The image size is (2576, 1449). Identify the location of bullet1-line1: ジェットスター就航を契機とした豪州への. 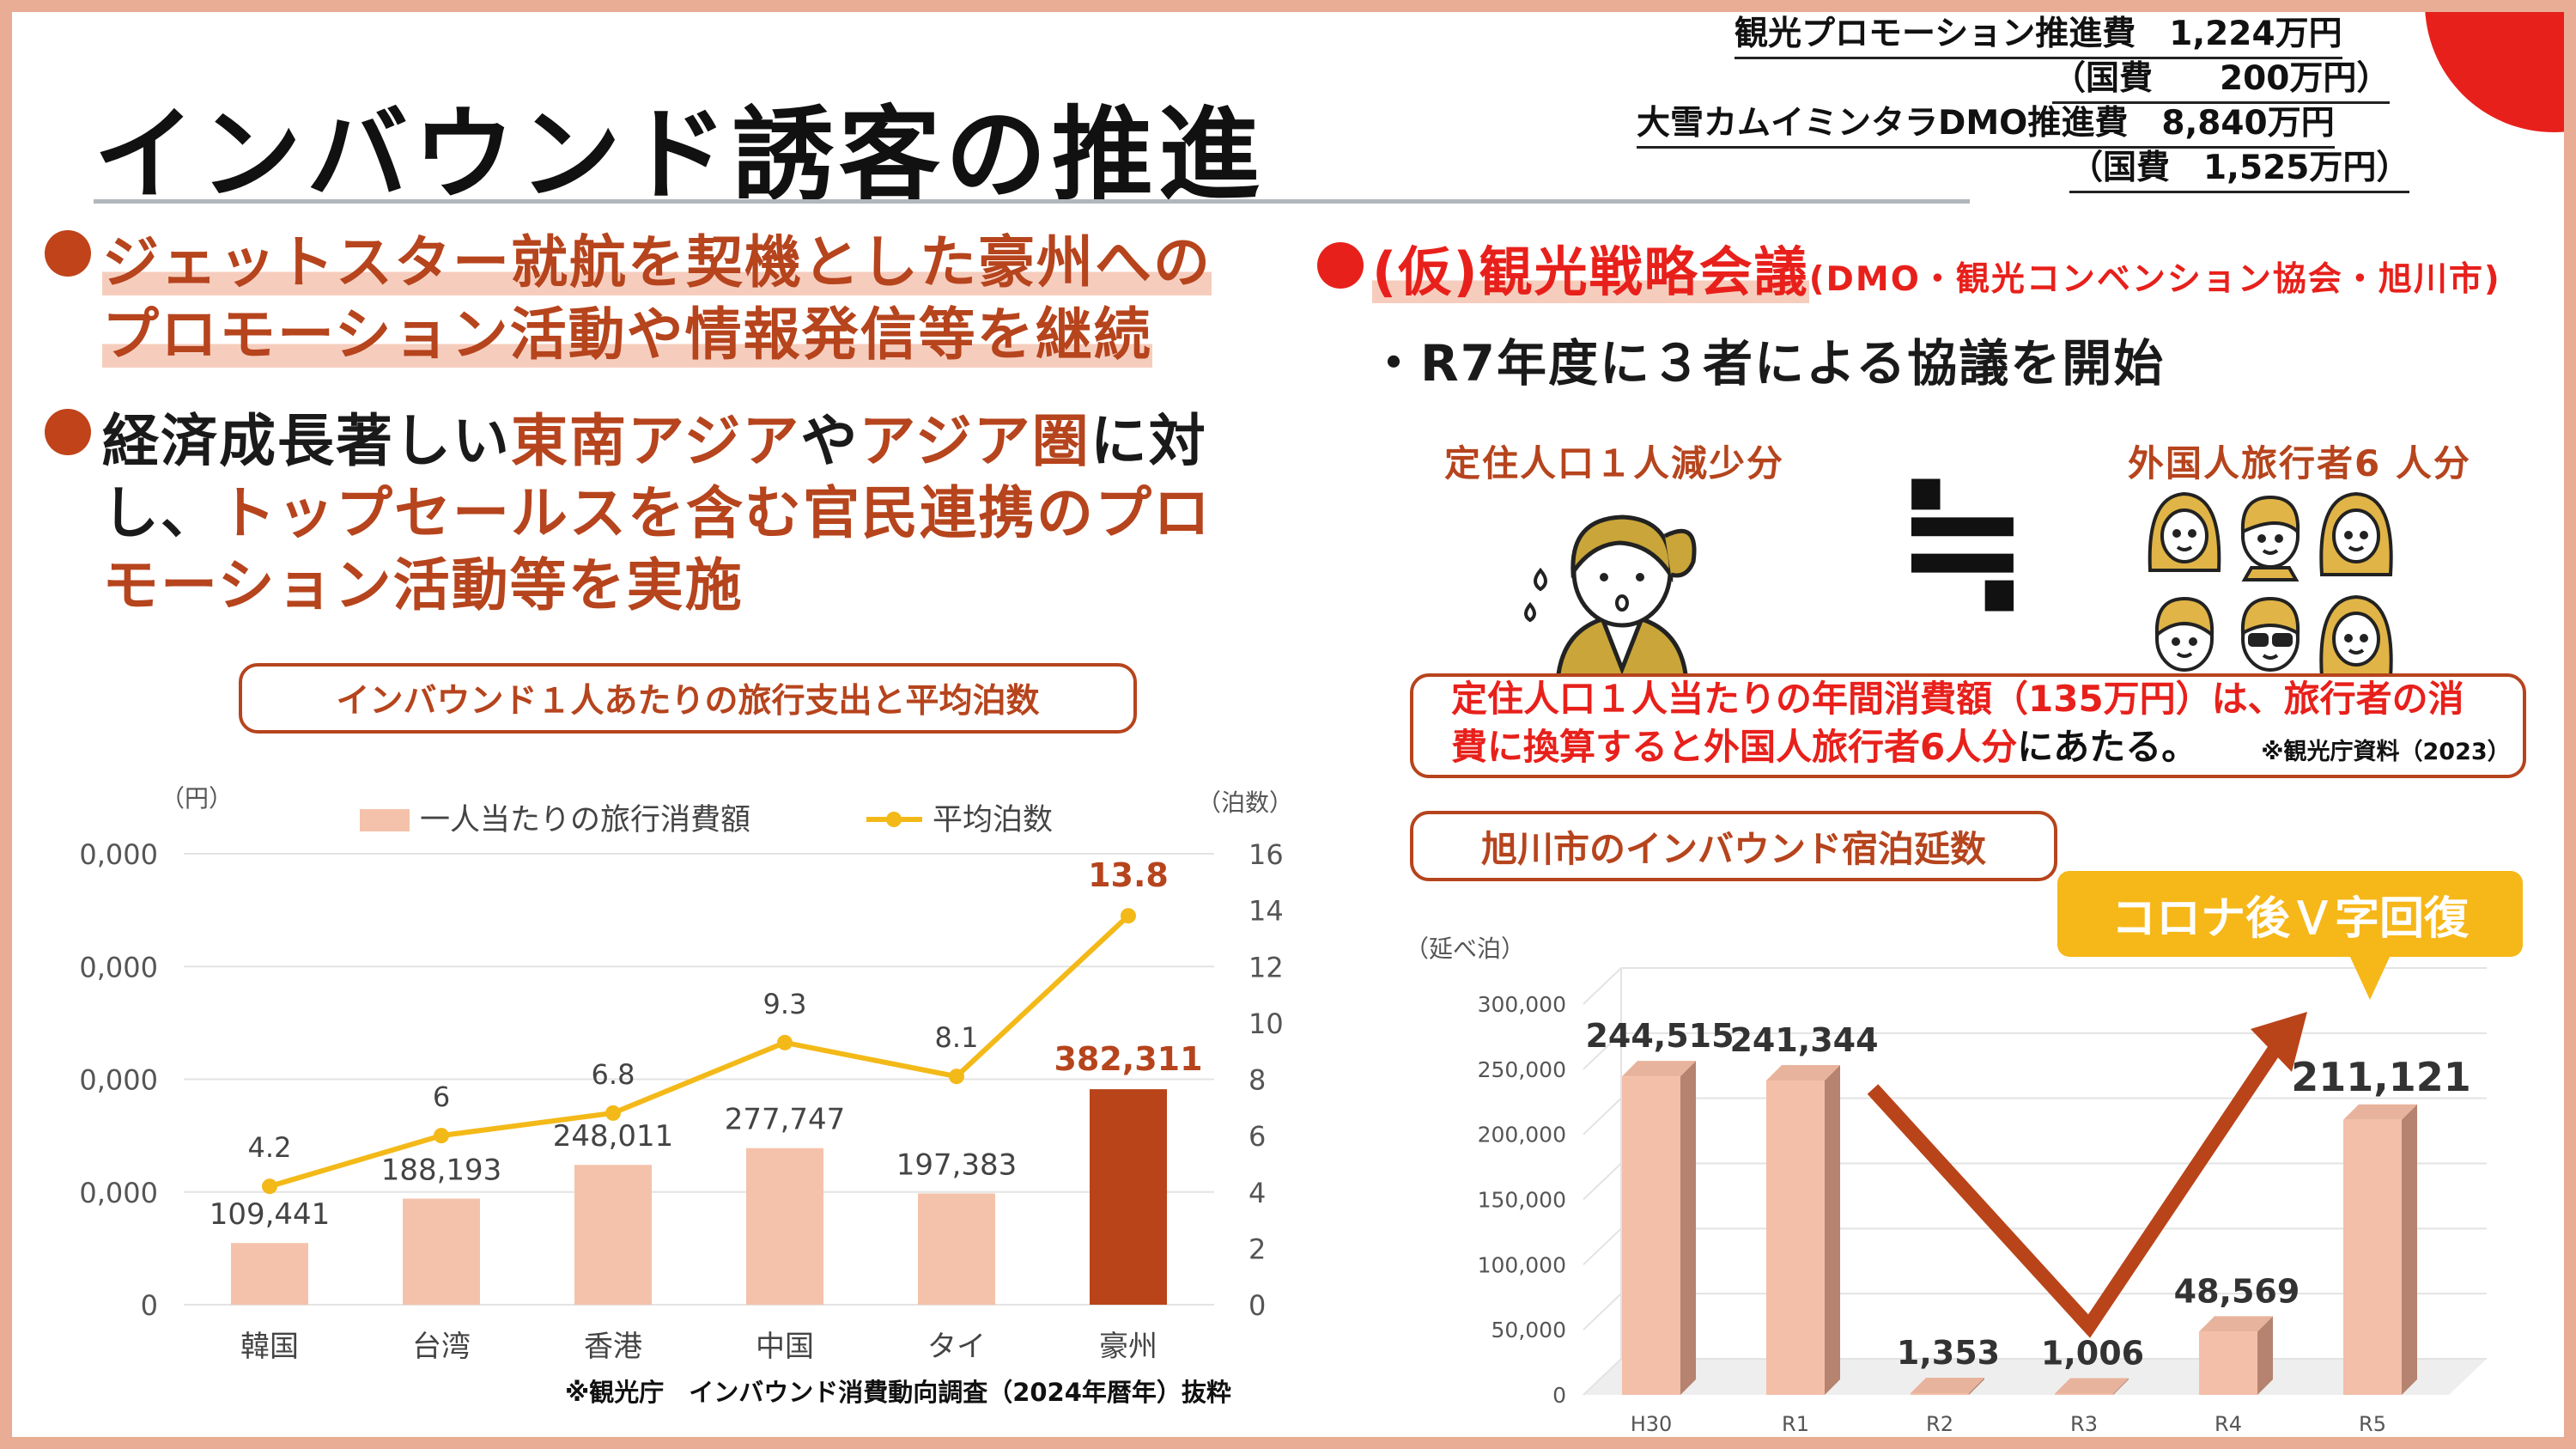
(657, 262).